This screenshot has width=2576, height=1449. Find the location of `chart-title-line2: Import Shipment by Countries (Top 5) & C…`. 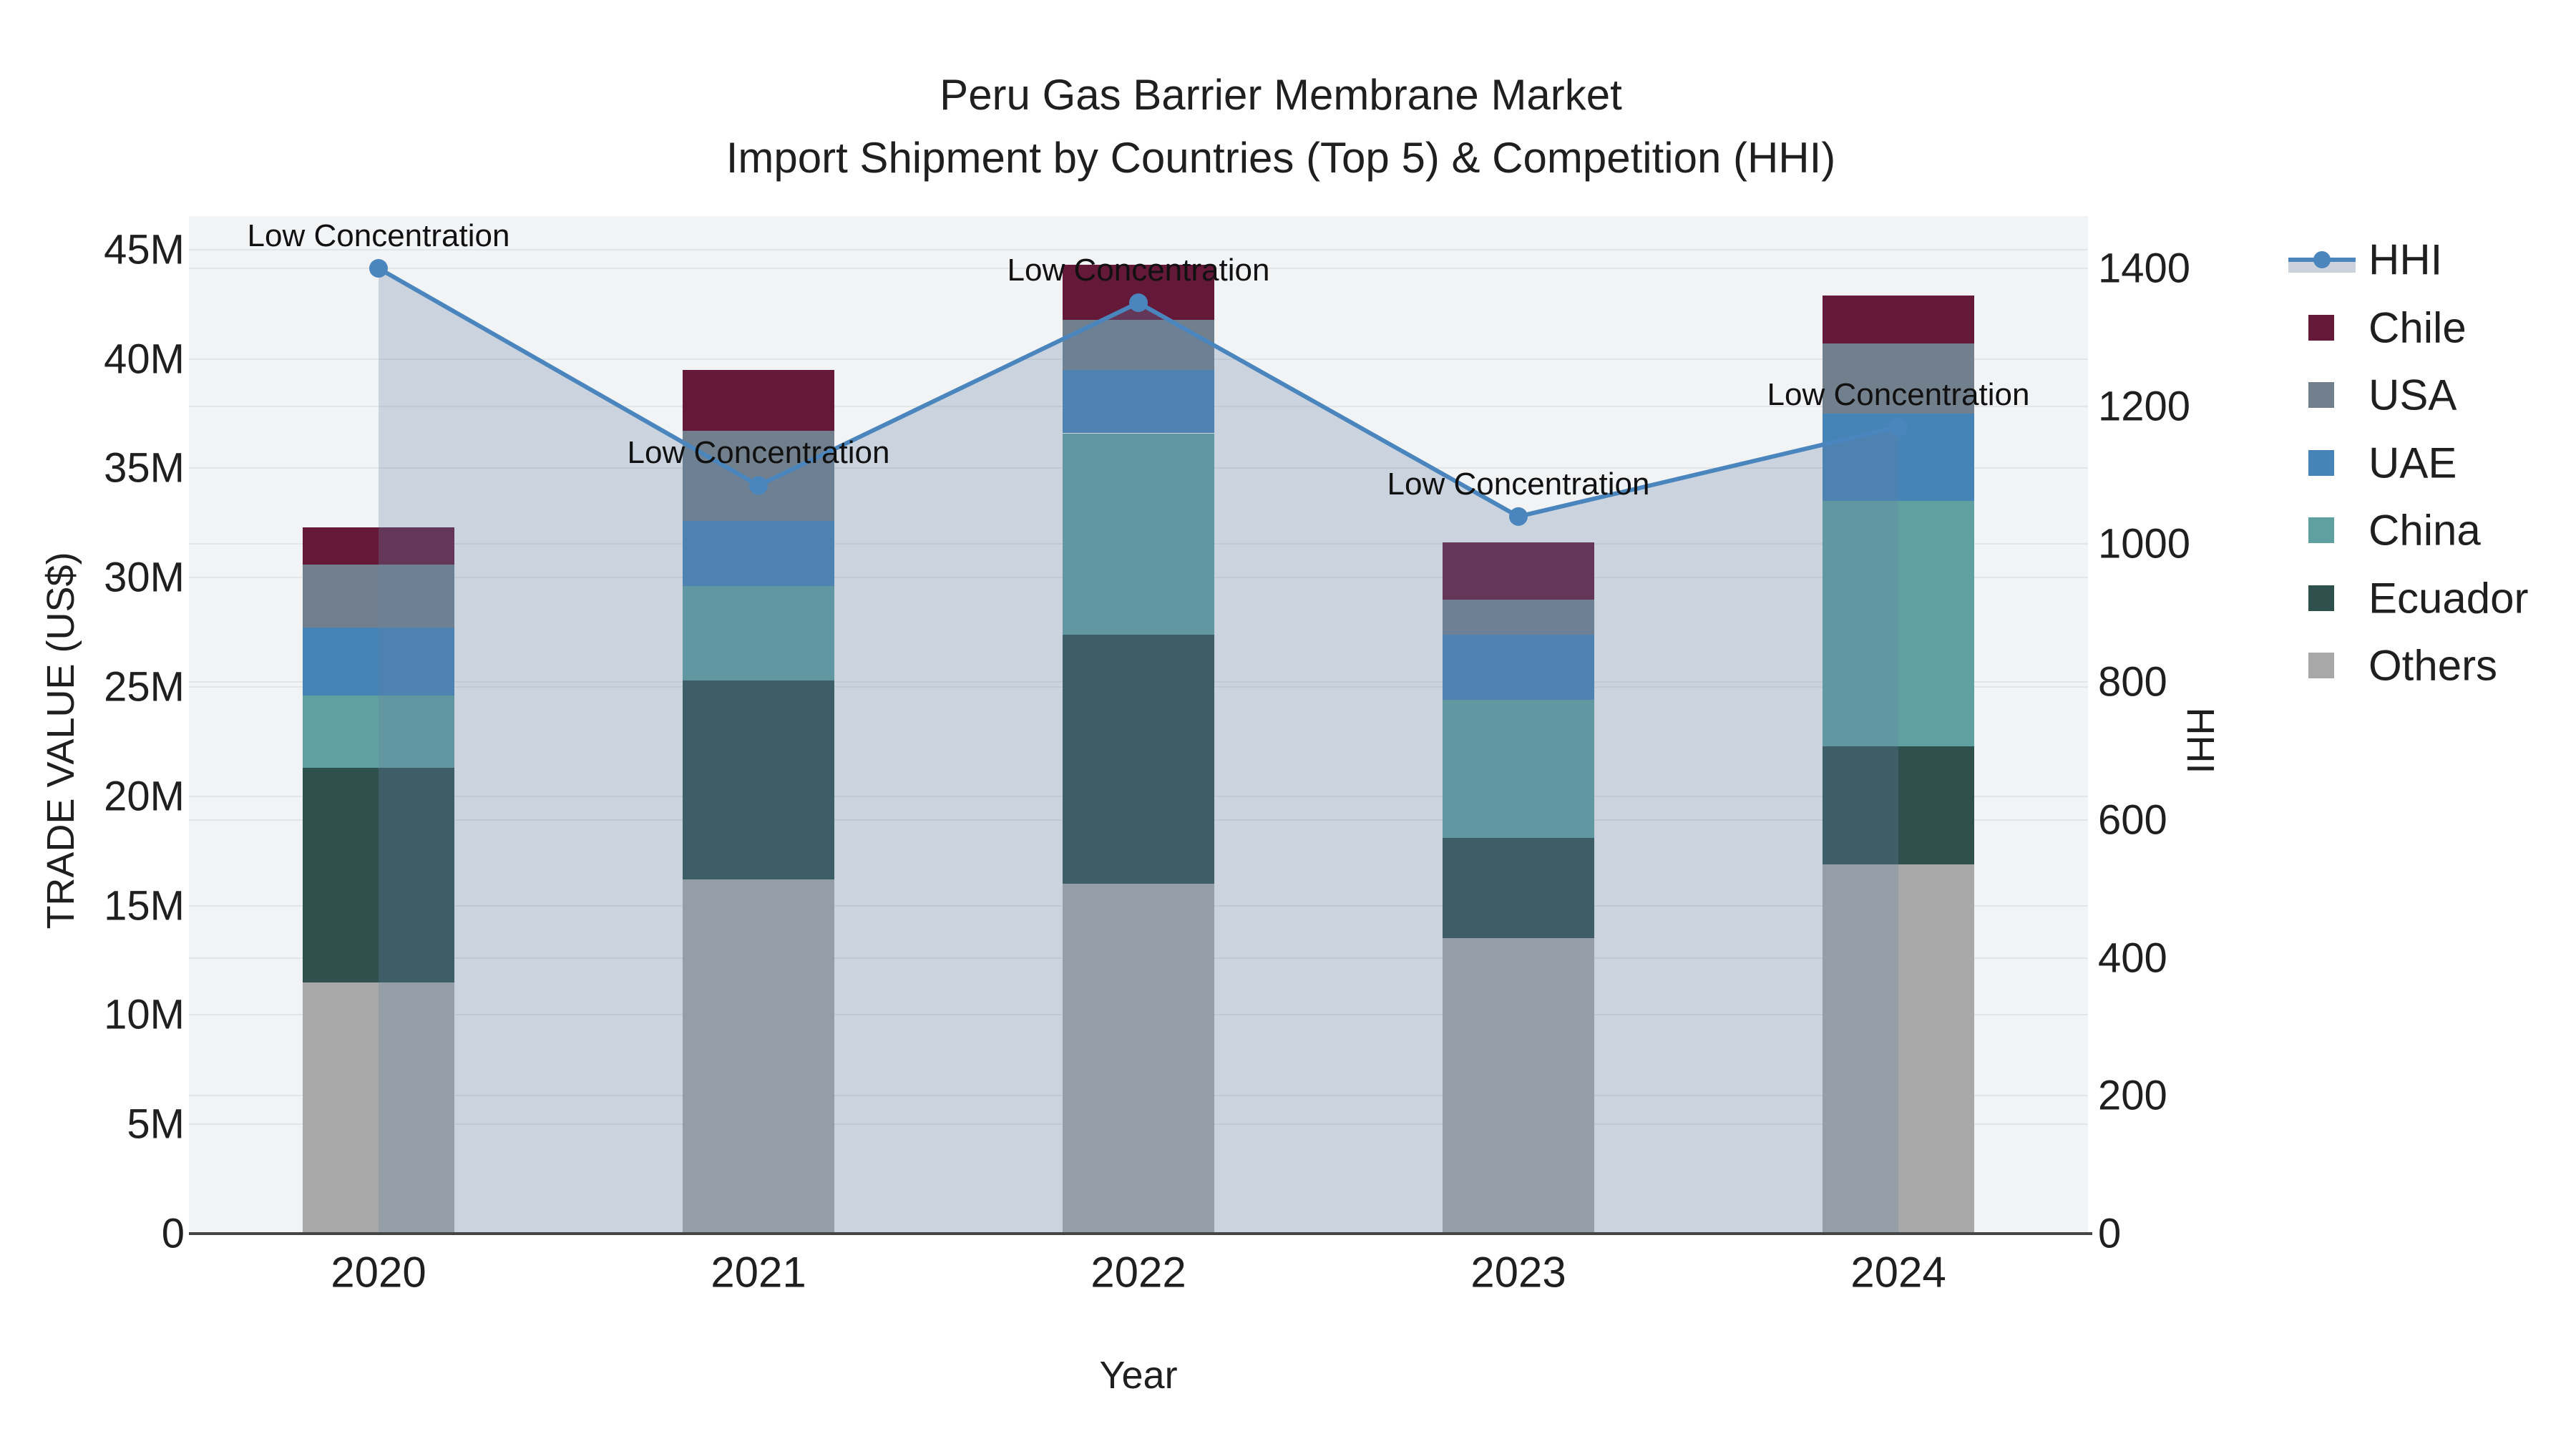

chart-title-line2: Import Shipment by Countries (Top 5) & C… is located at coordinates (1281, 158).